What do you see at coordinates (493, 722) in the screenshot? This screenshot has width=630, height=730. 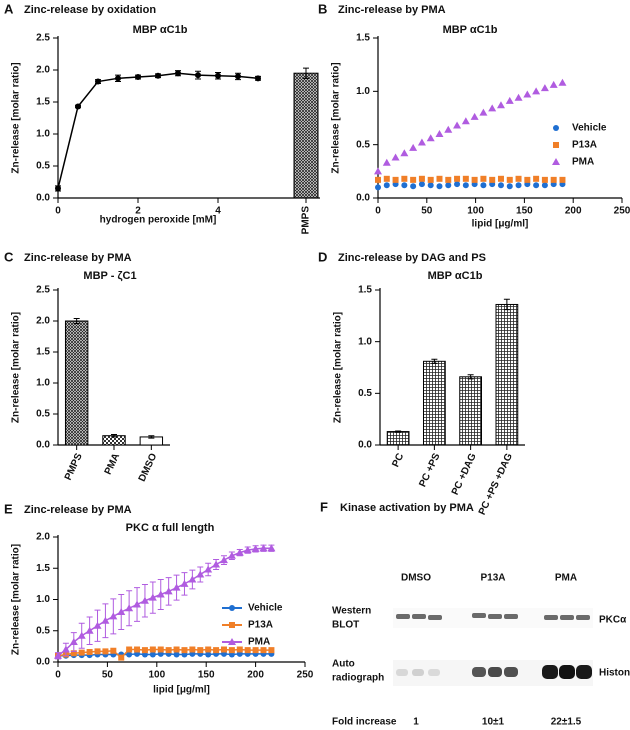 I see `fold-value: 10±1` at bounding box center [493, 722].